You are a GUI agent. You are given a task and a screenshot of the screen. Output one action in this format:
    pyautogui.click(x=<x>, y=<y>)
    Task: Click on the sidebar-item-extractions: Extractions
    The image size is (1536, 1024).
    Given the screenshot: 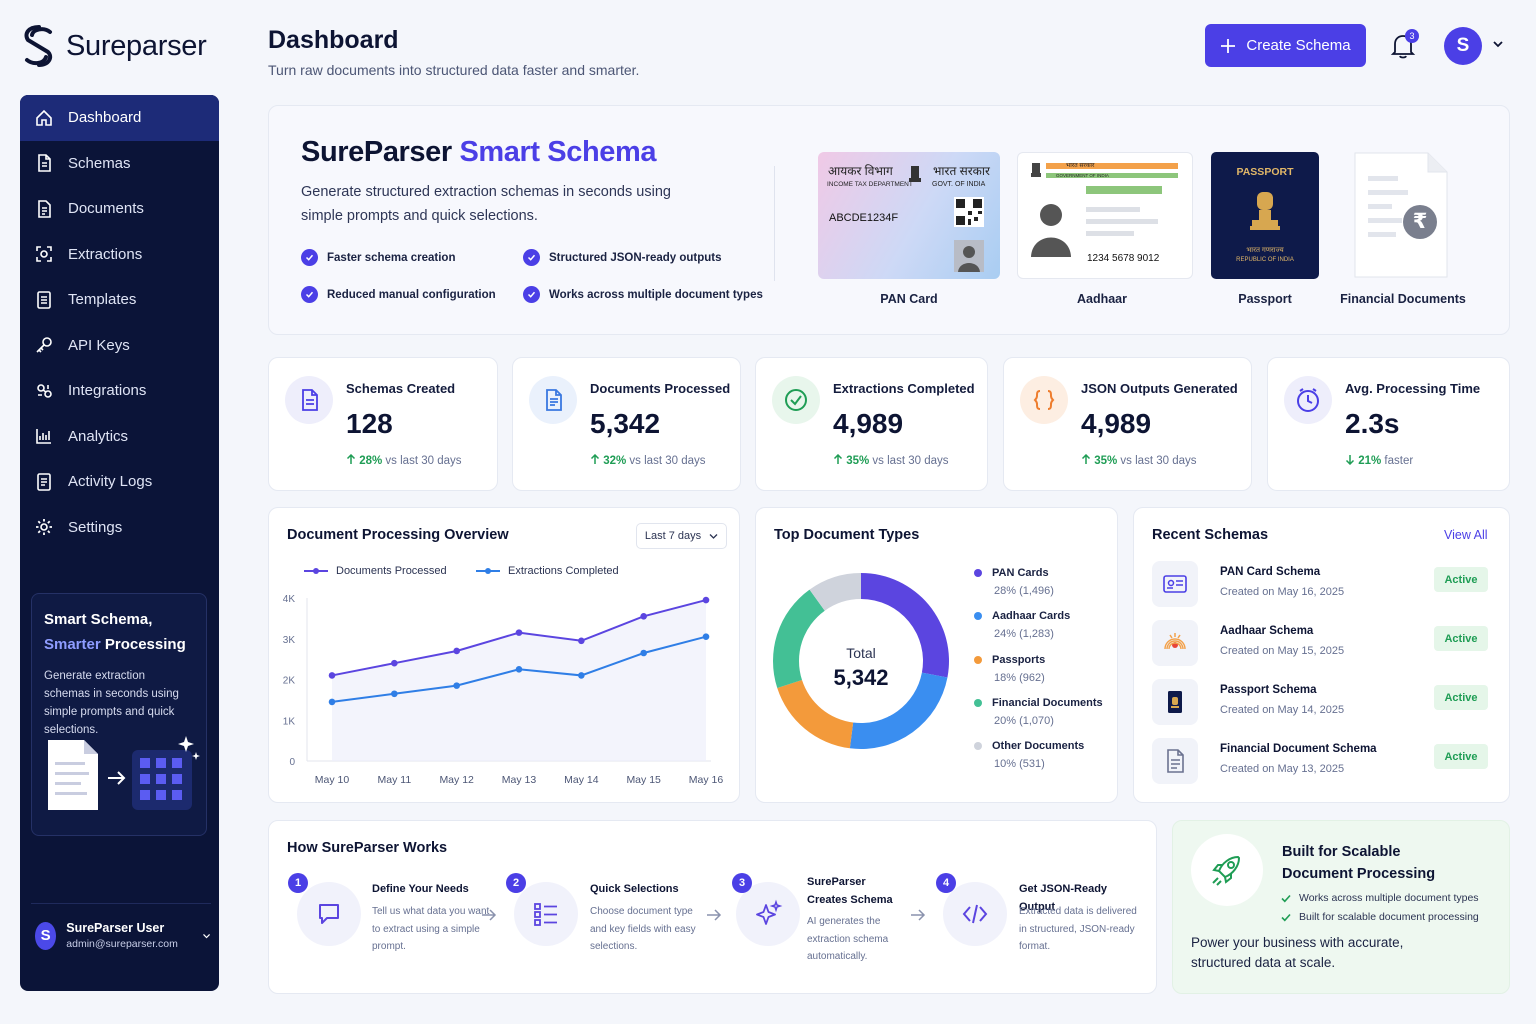 What is the action you would take?
    pyautogui.click(x=119, y=255)
    